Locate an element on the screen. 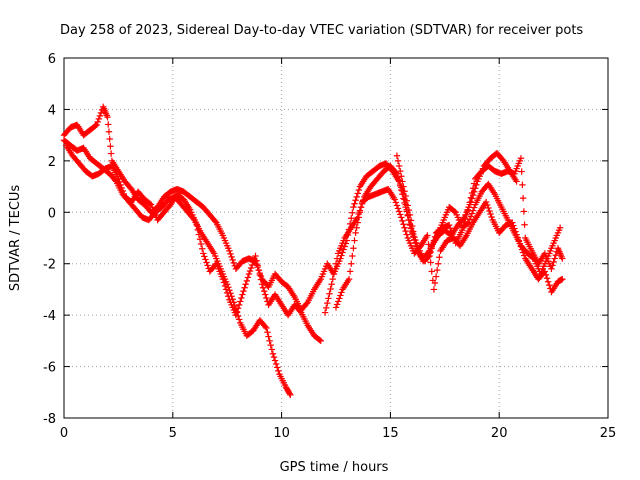 The image size is (640, 480). y-tick-label: -6 is located at coordinates (49, 368).